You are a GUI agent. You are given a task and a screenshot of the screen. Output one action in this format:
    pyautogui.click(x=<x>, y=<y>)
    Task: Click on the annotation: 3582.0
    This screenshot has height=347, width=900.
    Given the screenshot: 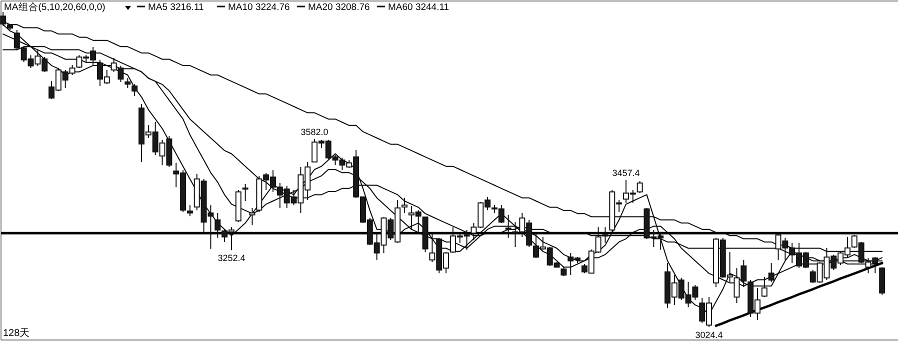 What is the action you would take?
    pyautogui.click(x=314, y=131)
    